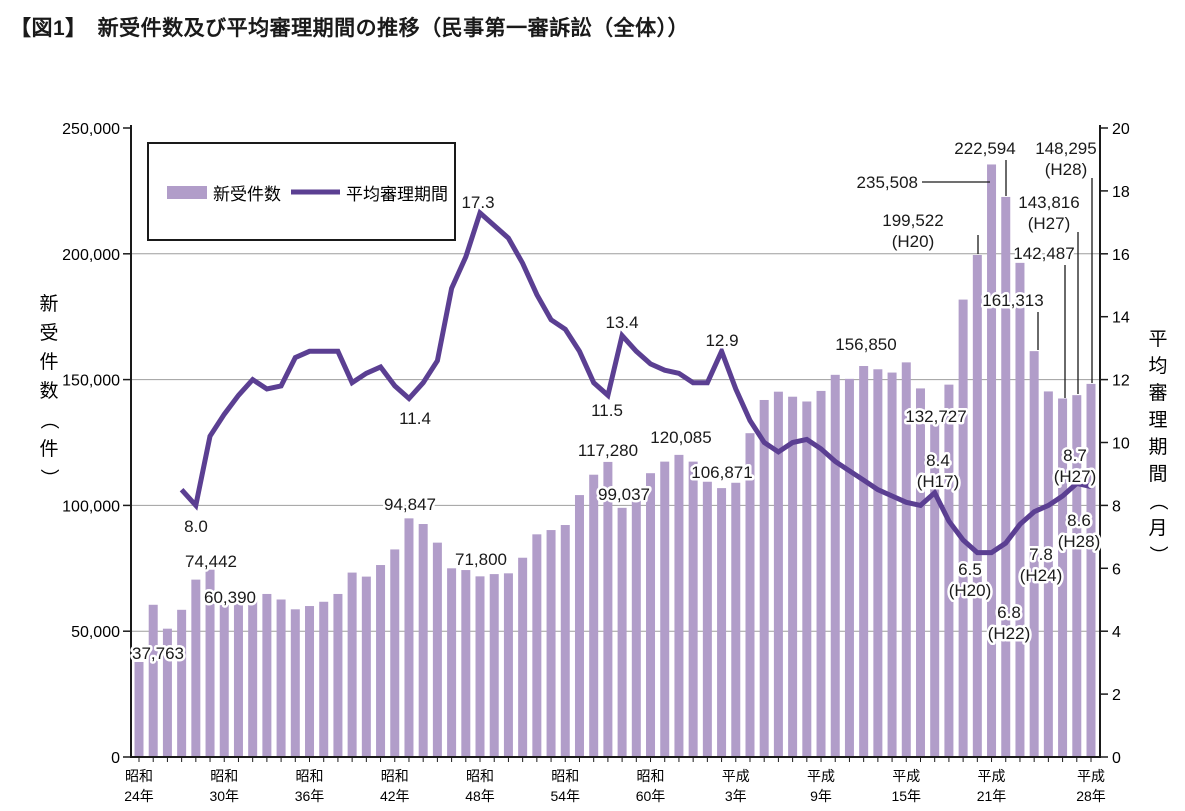  I want to click on left-axis-title-char: 数, so click(48, 391).